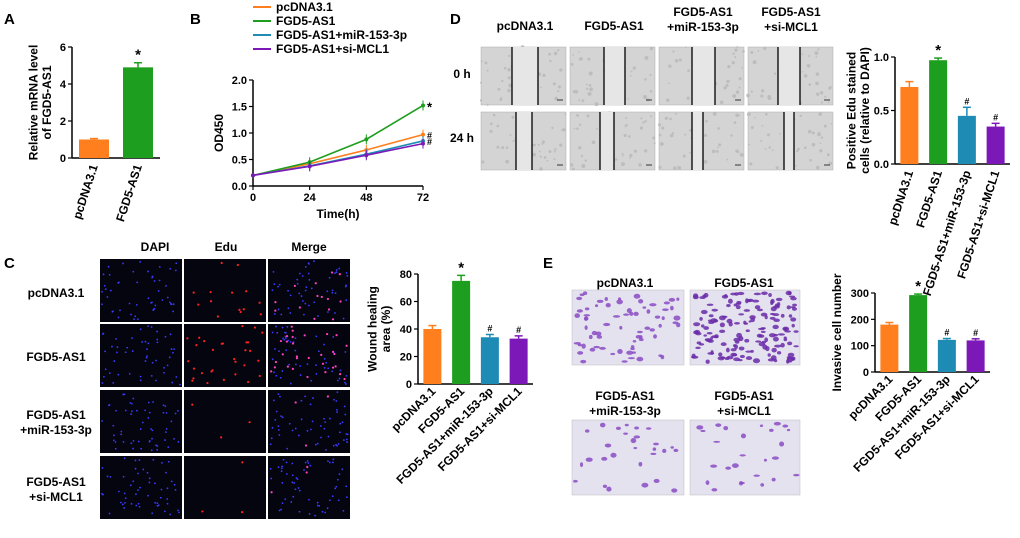  I want to click on x-tick-label: FGD5-AS1, so click(929, 198).